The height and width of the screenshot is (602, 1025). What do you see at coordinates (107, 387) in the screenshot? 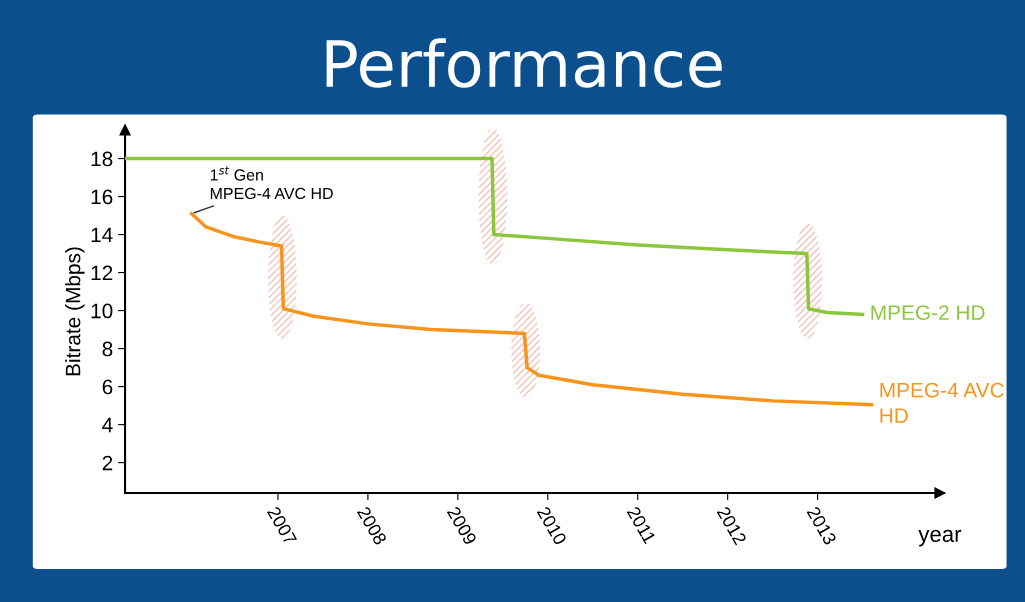
I see `y-tick-label: 6` at bounding box center [107, 387].